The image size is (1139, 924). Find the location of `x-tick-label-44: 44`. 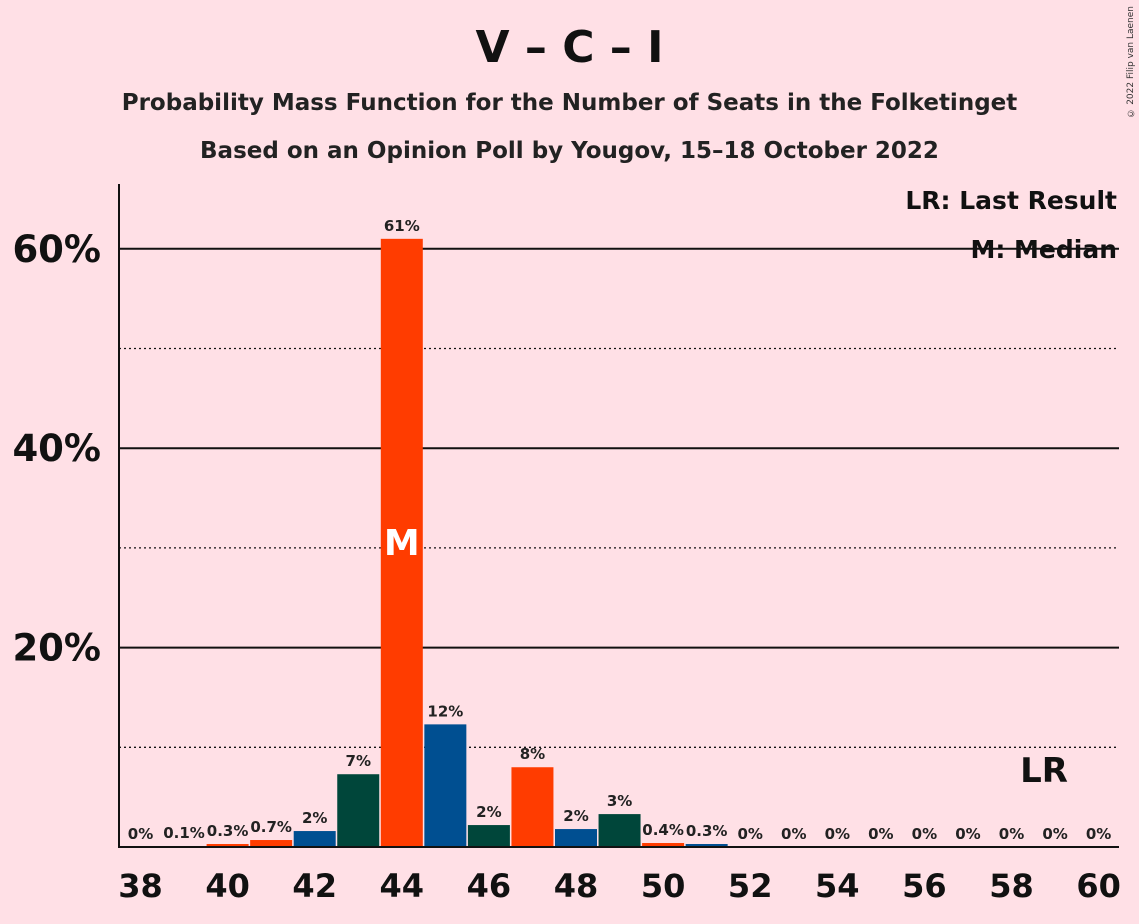

x-tick-label-44: 44 is located at coordinates (402, 886).